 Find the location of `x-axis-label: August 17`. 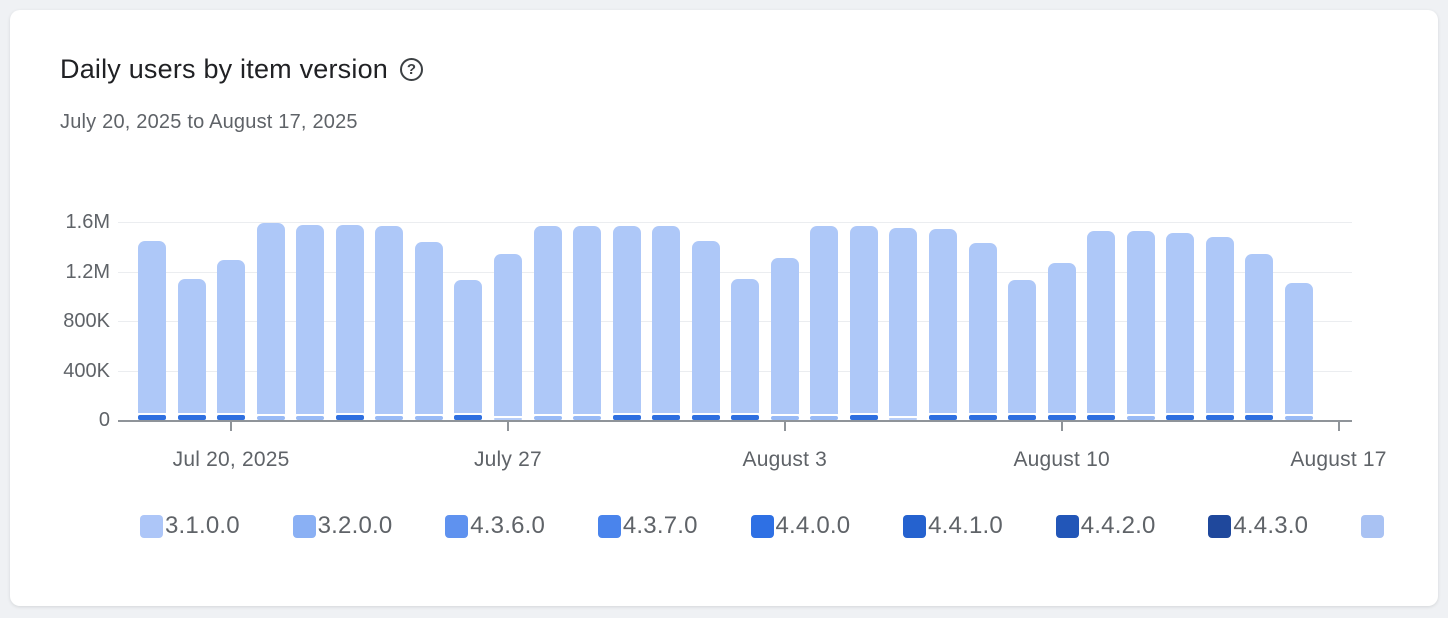

x-axis-label: August 17 is located at coordinates (1338, 459).